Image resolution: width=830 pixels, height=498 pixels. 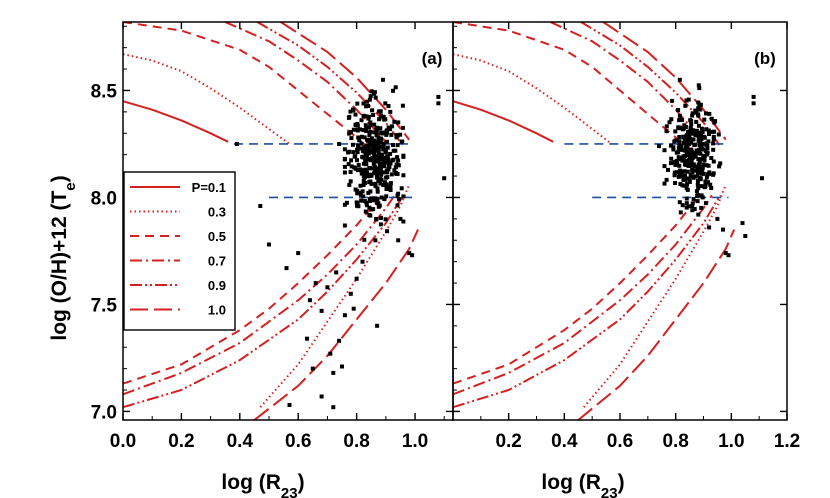 I want to click on curve-a-p-0-9-upper, so click(x=330, y=84).